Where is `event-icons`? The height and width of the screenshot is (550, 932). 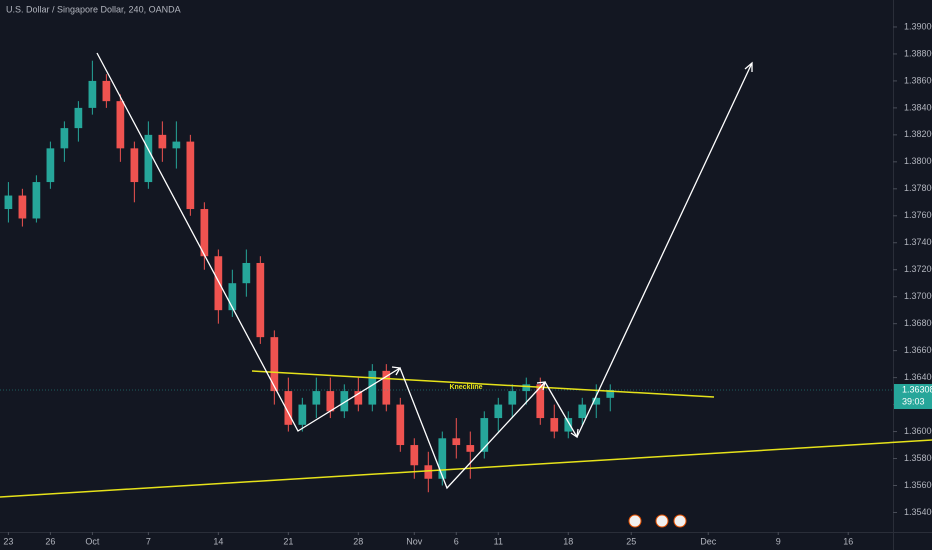
event-icons is located at coordinates (657, 521).